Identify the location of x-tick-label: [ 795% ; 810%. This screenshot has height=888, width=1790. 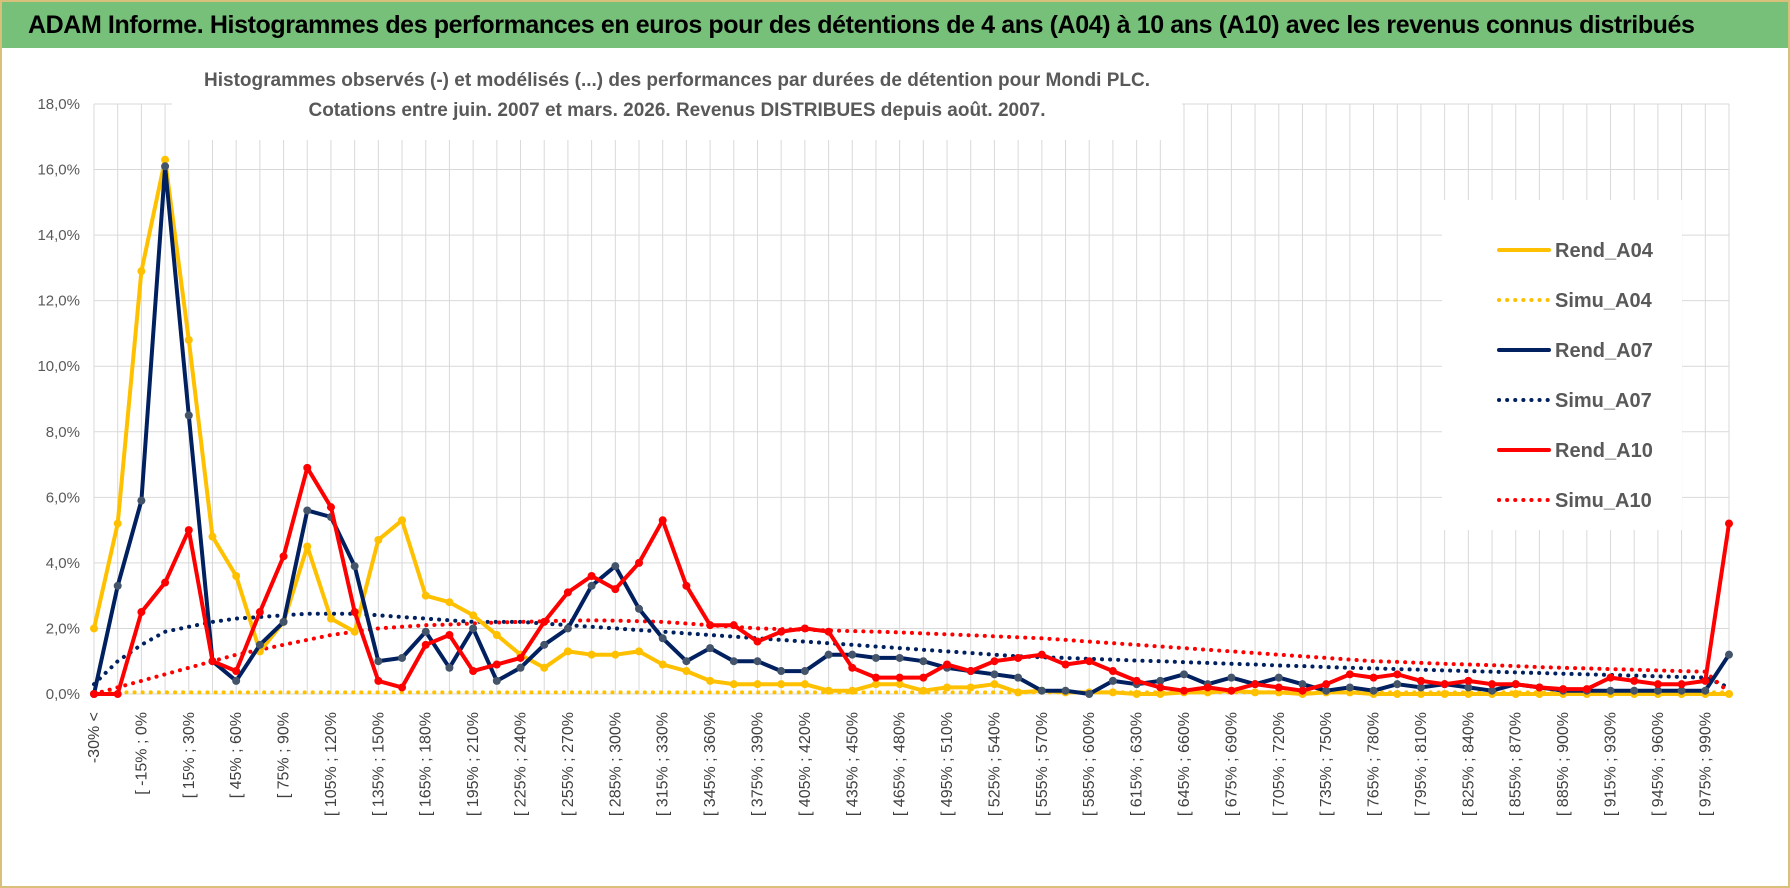
(1421, 764).